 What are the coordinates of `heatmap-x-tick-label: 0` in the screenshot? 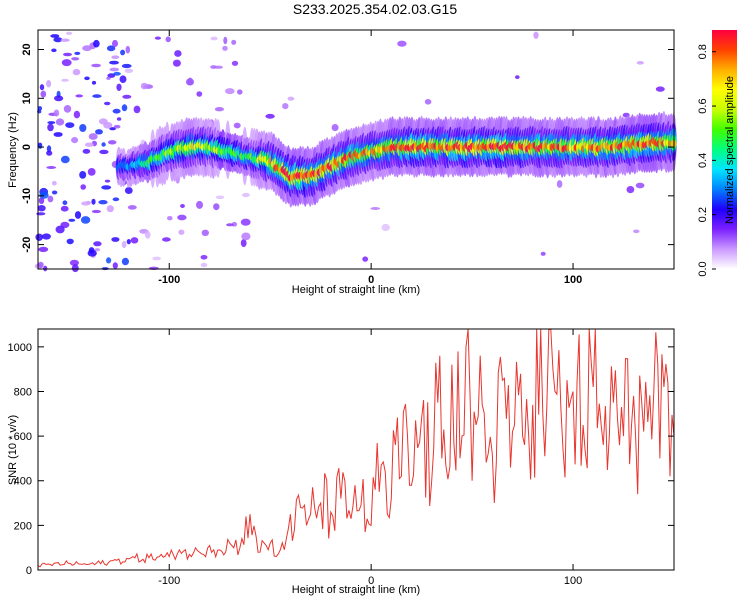 It's located at (371, 280).